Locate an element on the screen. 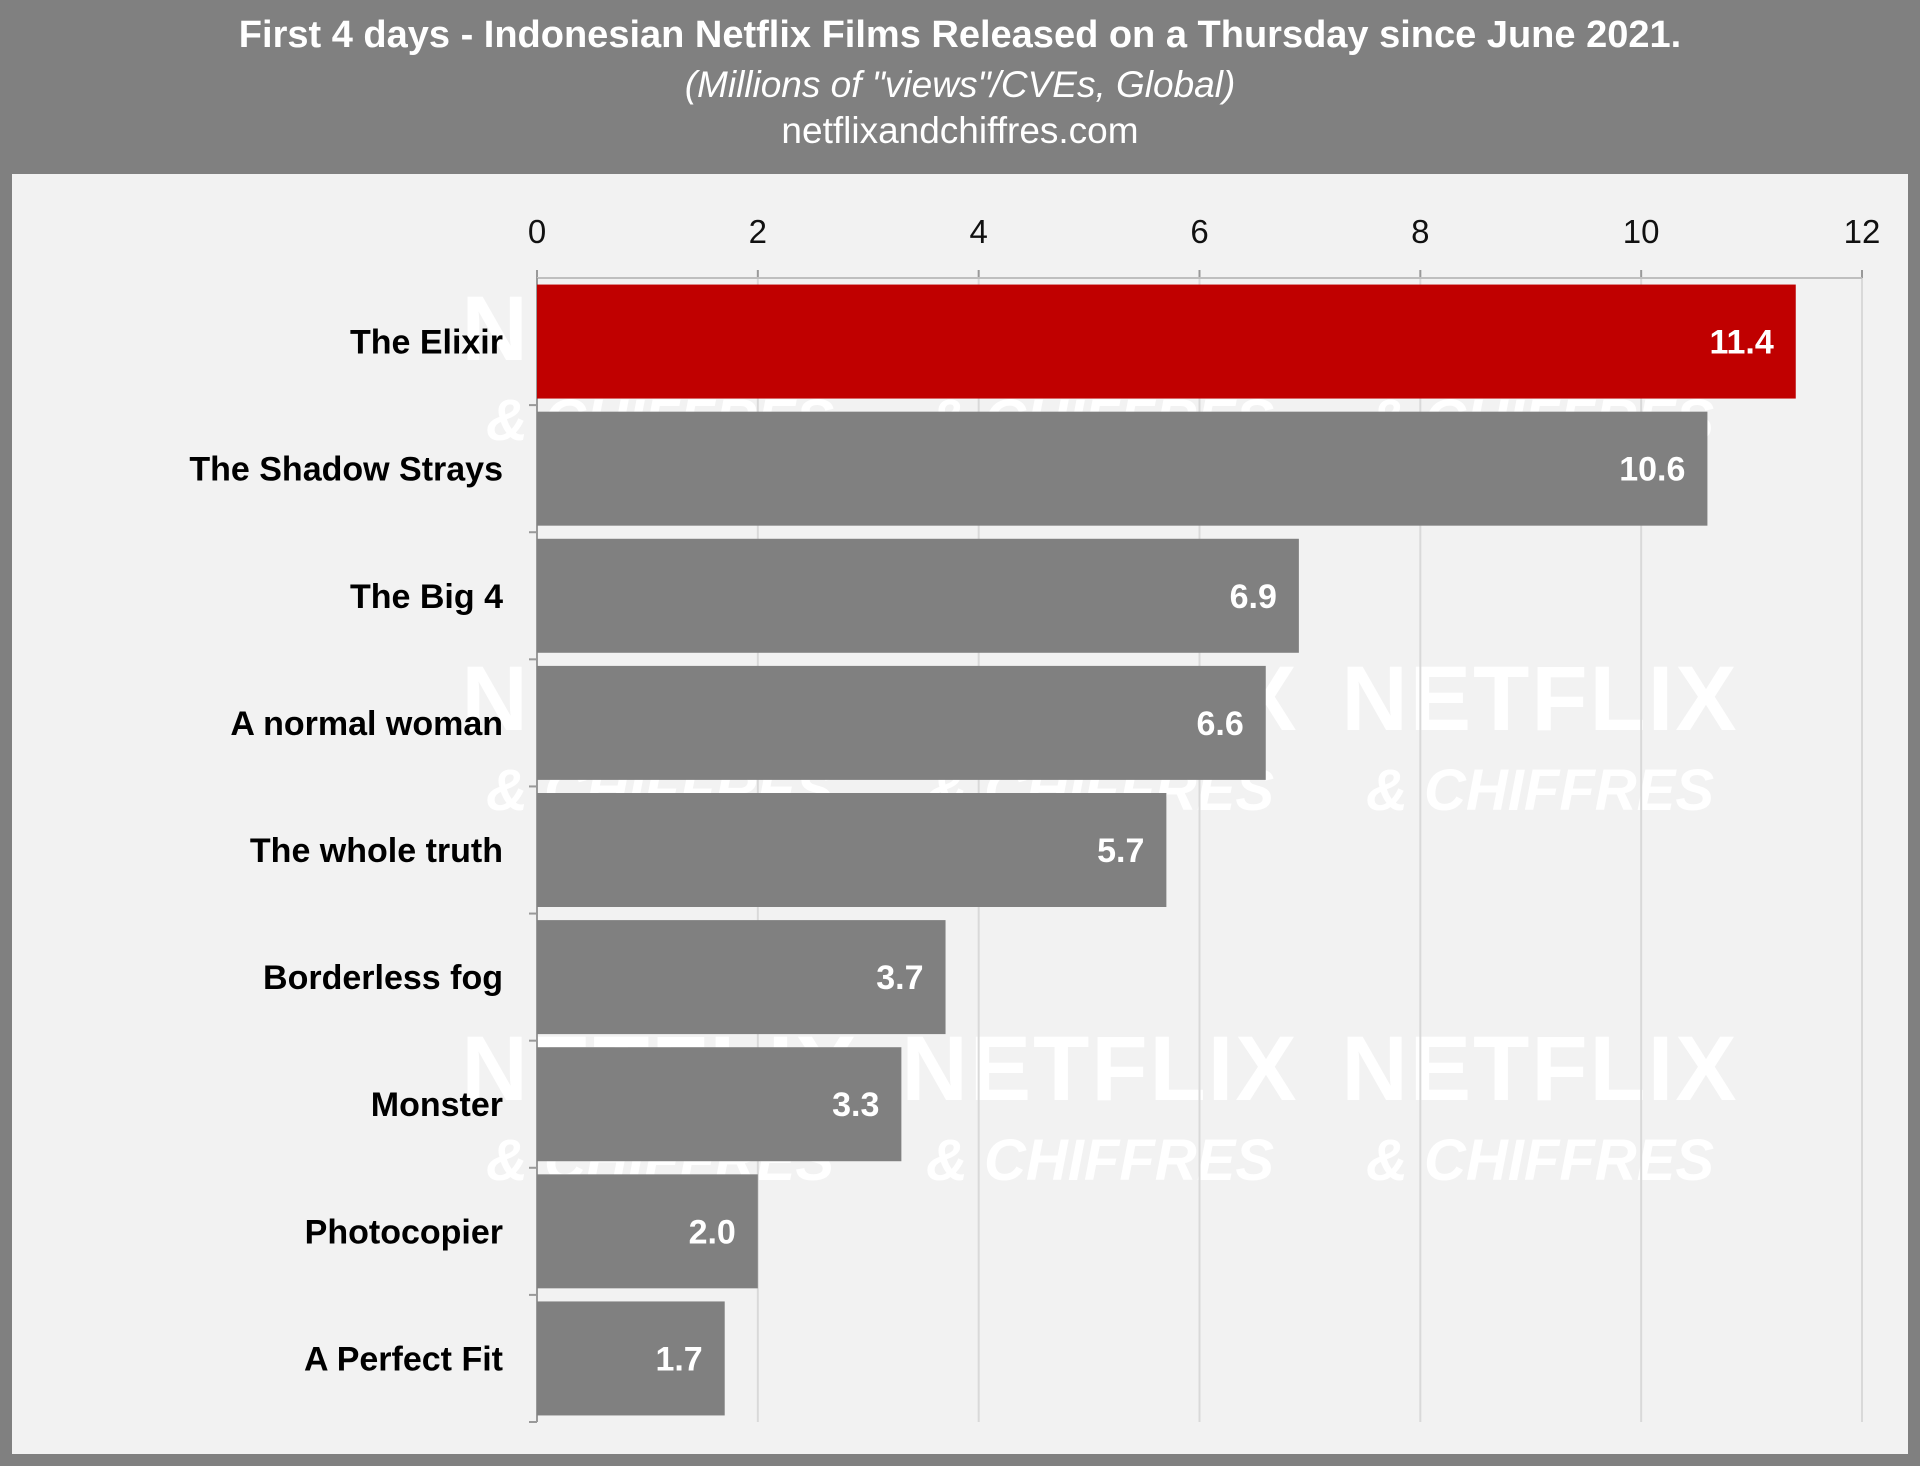 Image resolution: width=1920 pixels, height=1466 pixels. category-label: Monster is located at coordinates (437, 1105).